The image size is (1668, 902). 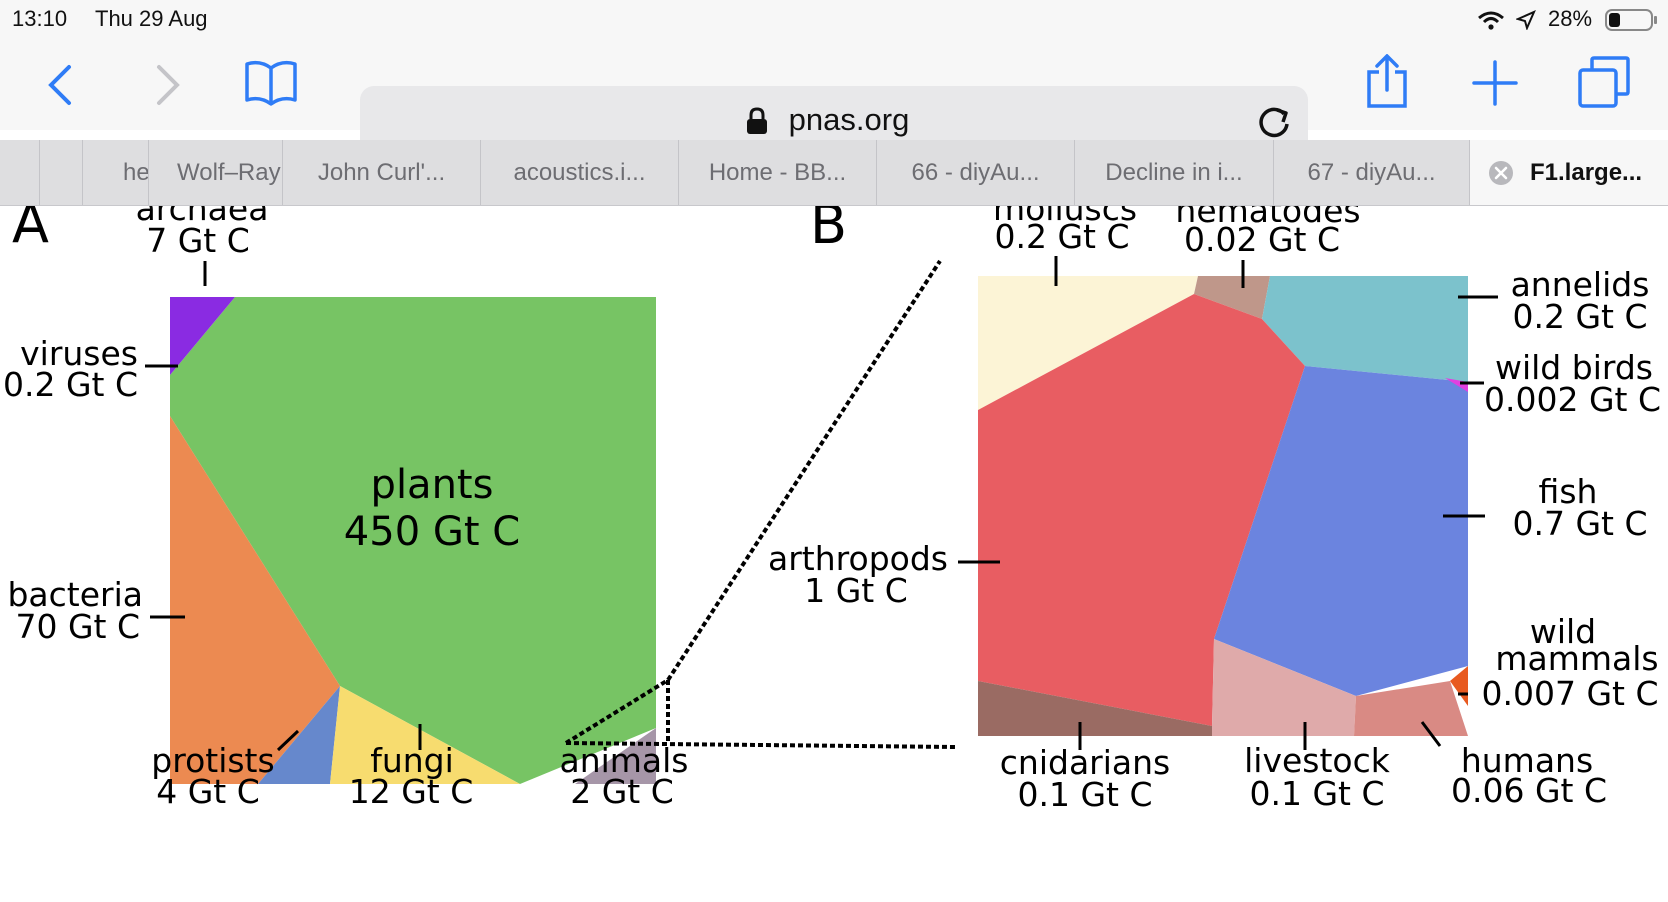 What do you see at coordinates (30, 230) in the screenshot?
I see `panel-a-letter: A` at bounding box center [30, 230].